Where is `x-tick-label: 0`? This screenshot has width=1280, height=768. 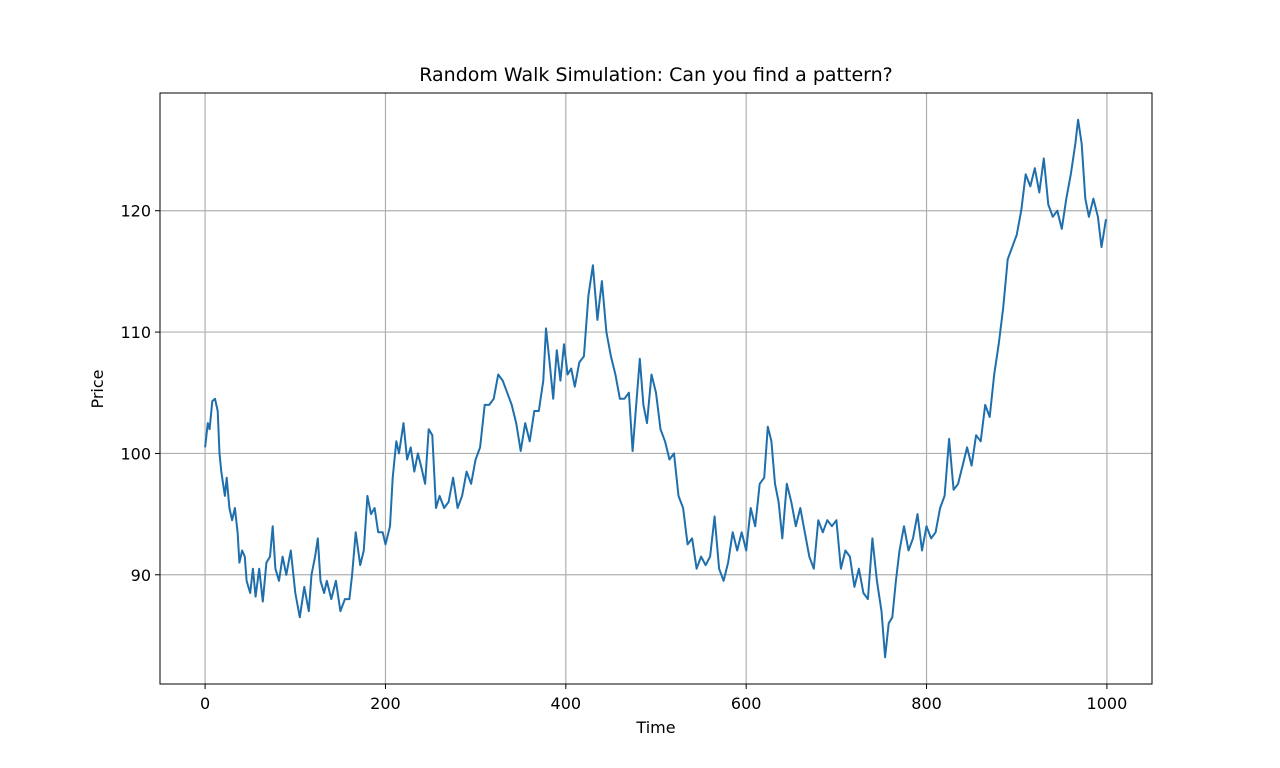 x-tick-label: 0 is located at coordinates (205, 703).